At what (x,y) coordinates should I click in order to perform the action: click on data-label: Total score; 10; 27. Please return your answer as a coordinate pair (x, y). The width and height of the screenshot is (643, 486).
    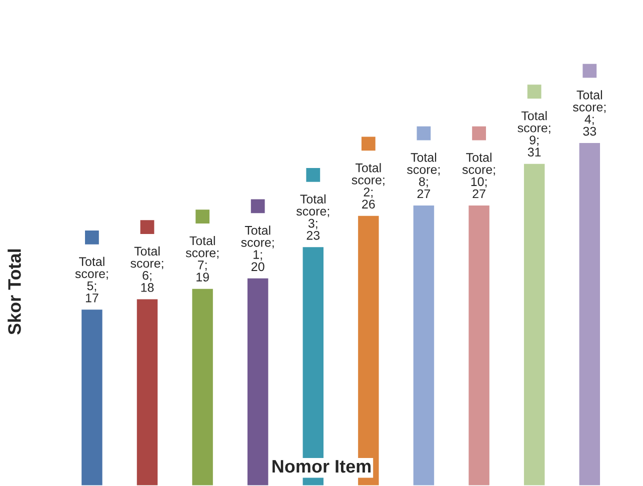
    Looking at the image, I should click on (478, 175).